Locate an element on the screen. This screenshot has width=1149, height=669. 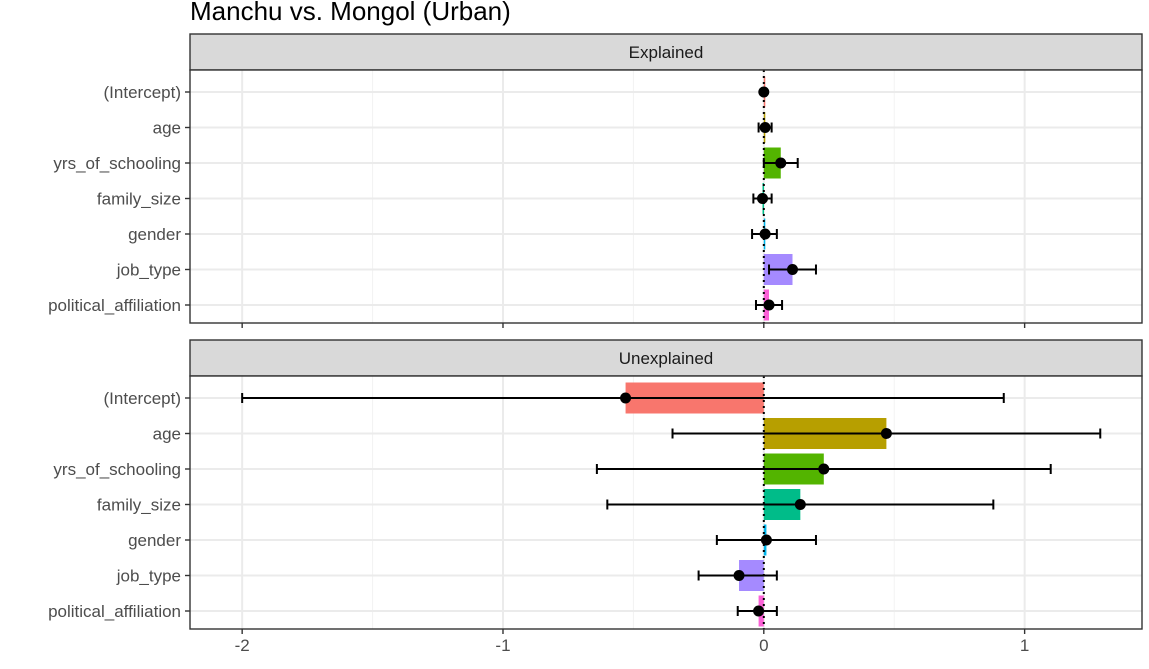
panel-strip-label: Unexplained is located at coordinates (666, 358).